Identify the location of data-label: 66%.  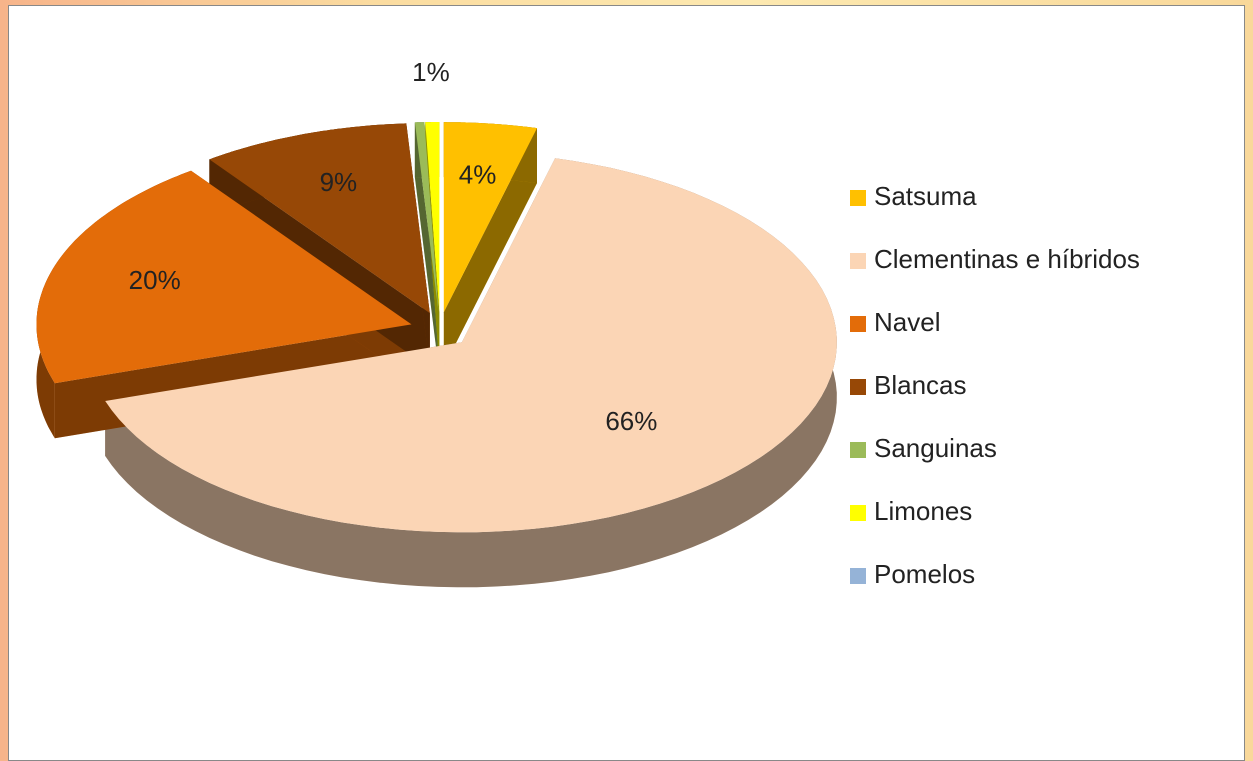
(631, 421).